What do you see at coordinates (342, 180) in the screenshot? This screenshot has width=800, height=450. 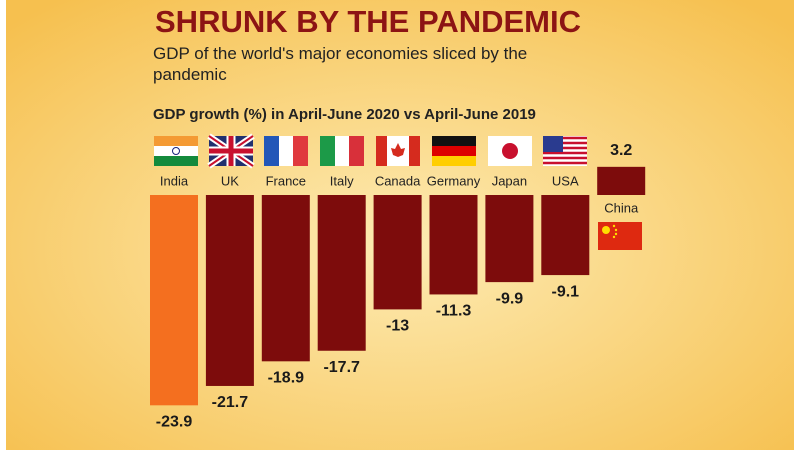 I see `category-label: Italy` at bounding box center [342, 180].